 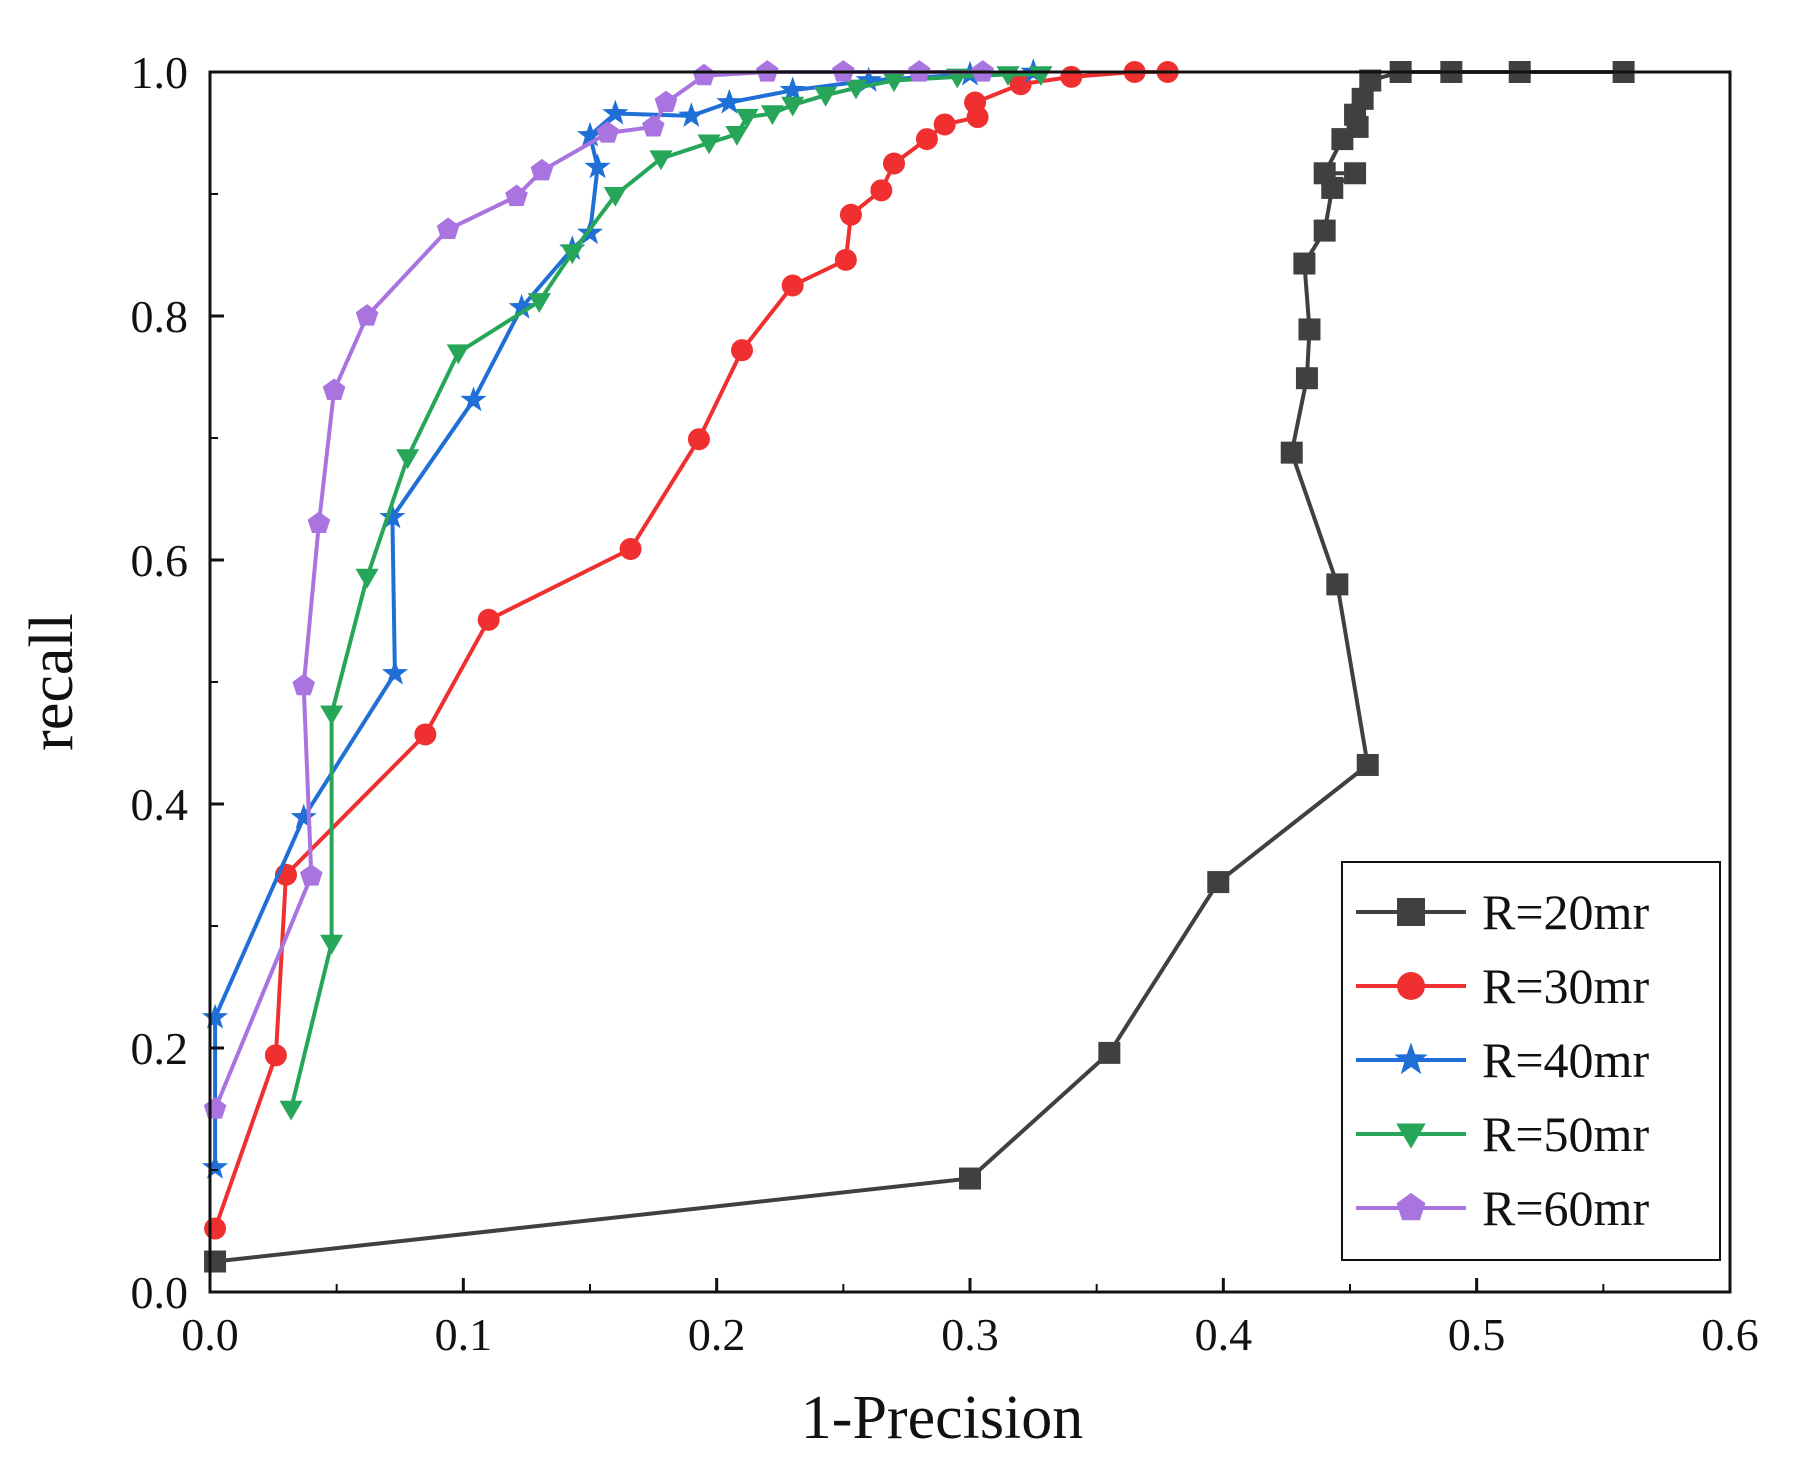 What do you see at coordinates (52, 682) in the screenshot?
I see `y-axis-title: recall` at bounding box center [52, 682].